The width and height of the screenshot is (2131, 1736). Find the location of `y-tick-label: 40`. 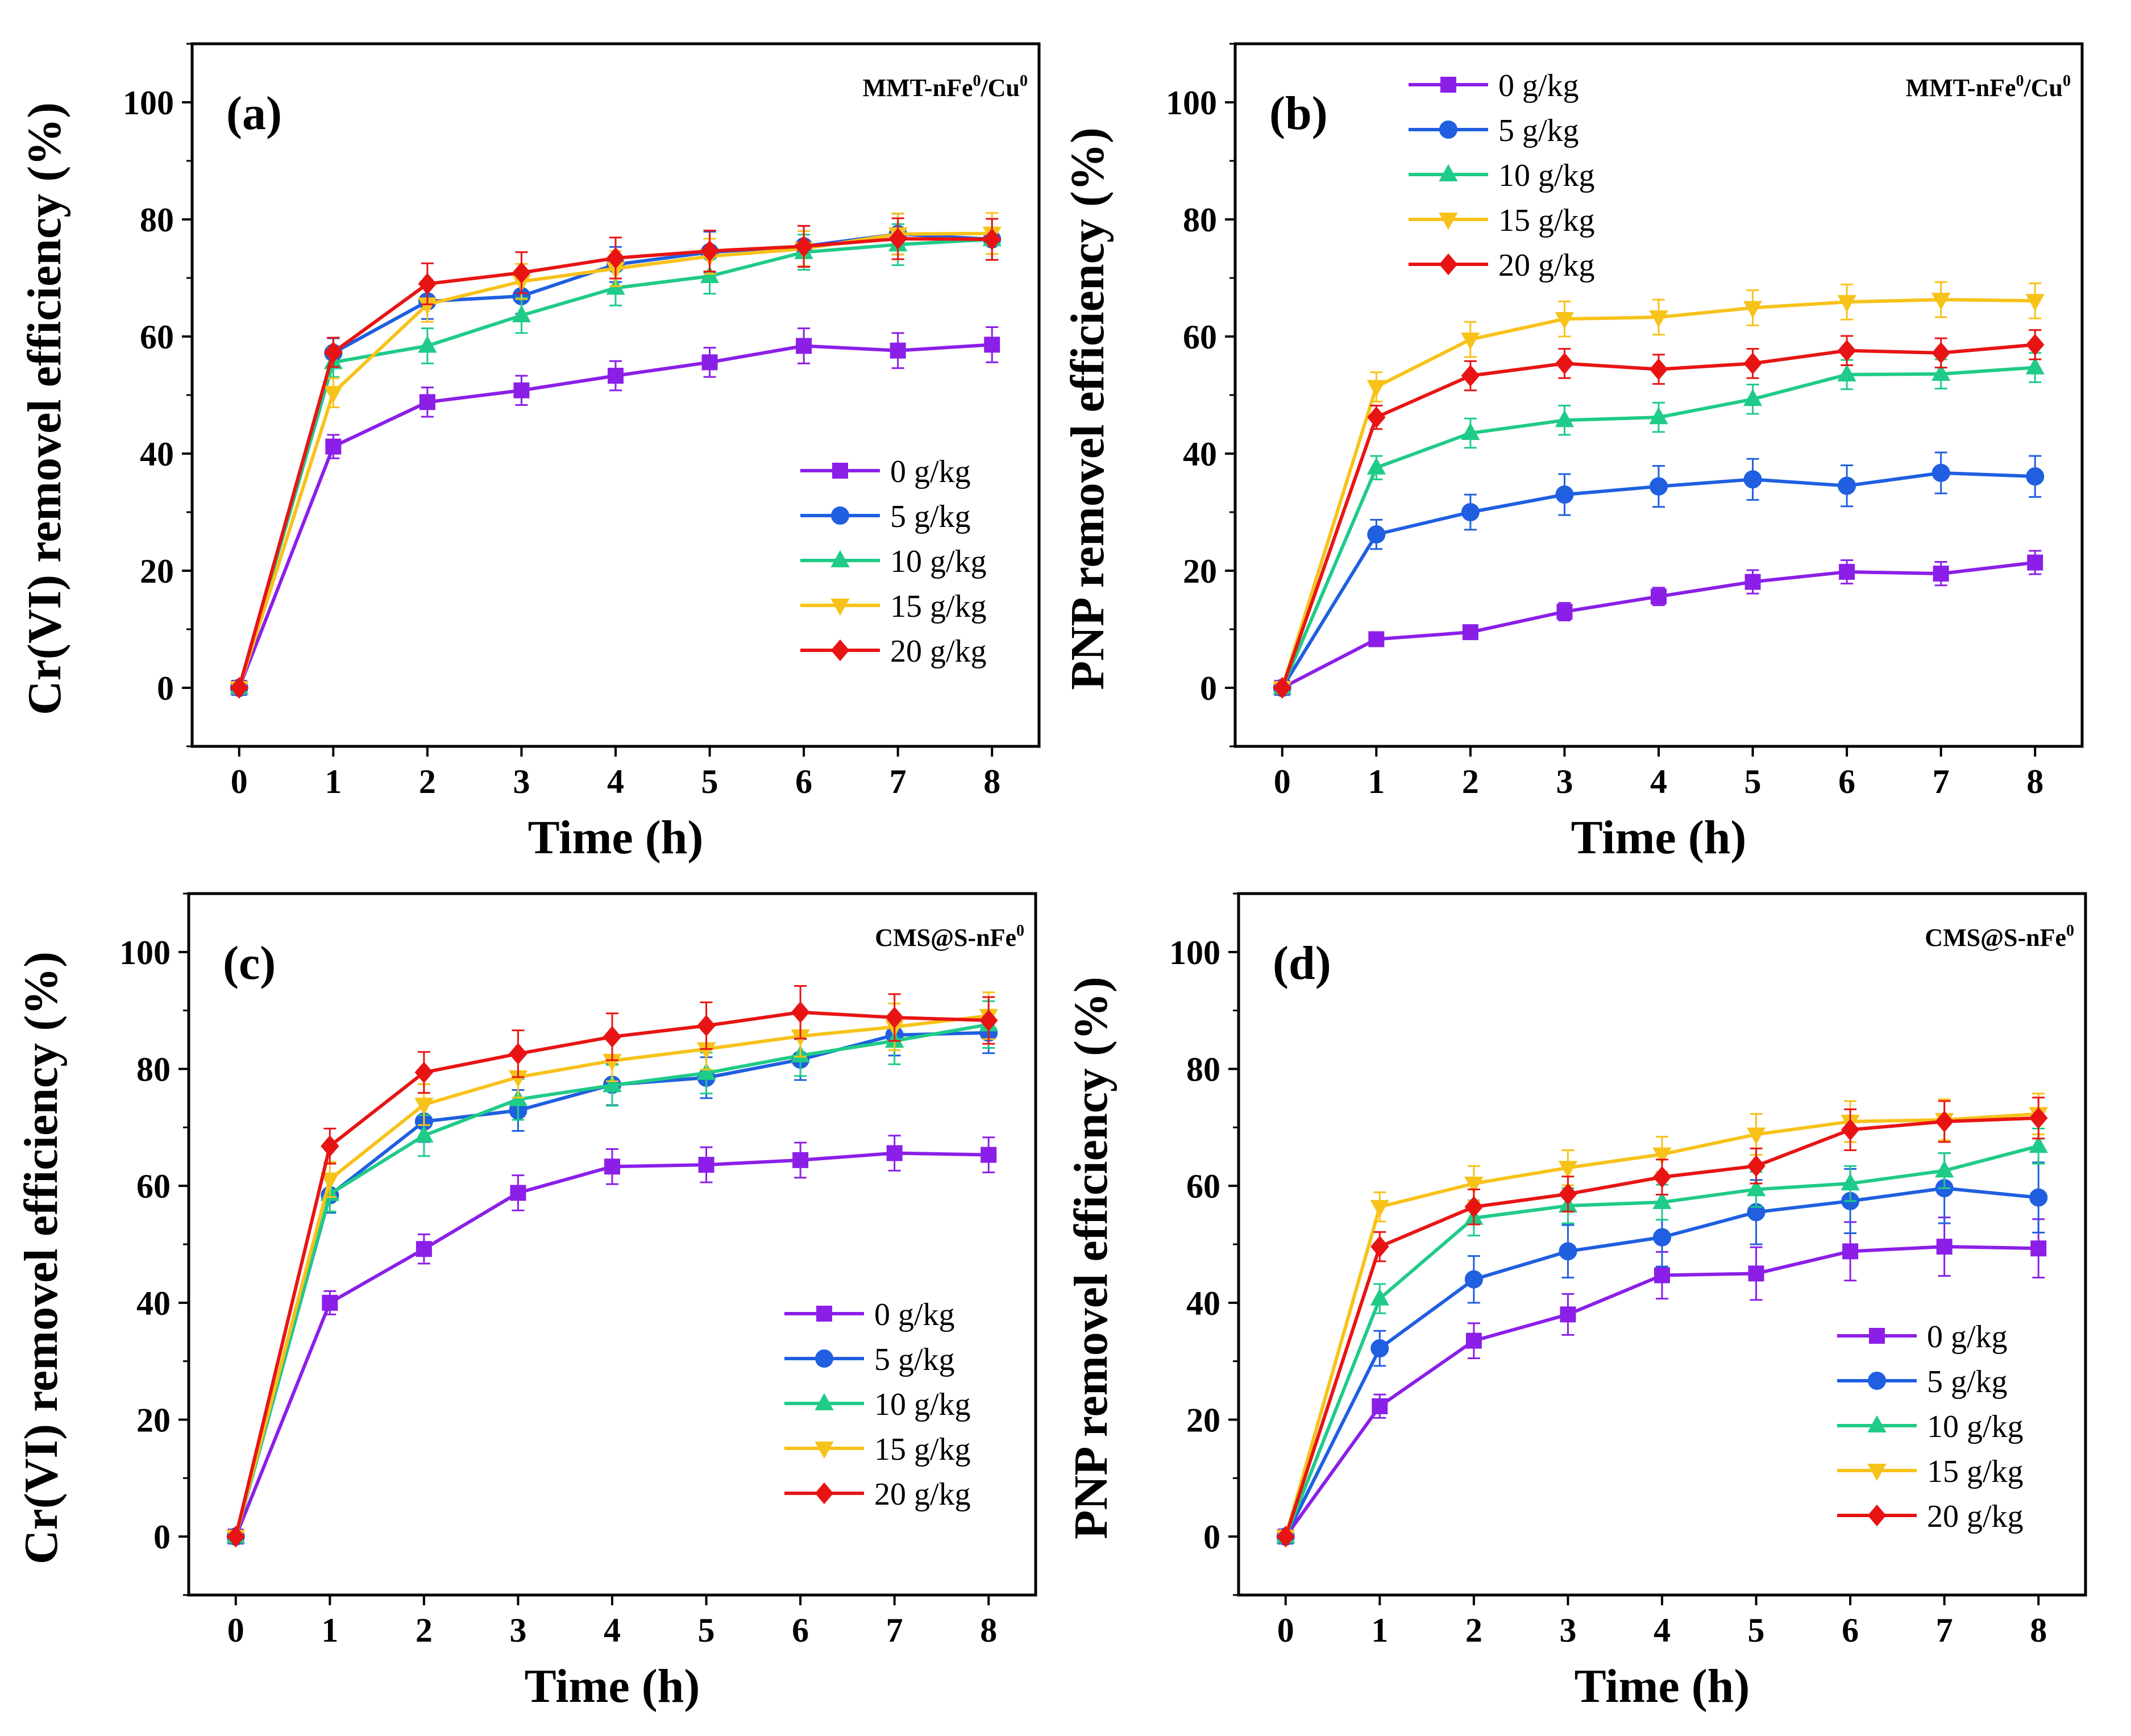

y-tick-label: 40 is located at coordinates (1203, 1303).